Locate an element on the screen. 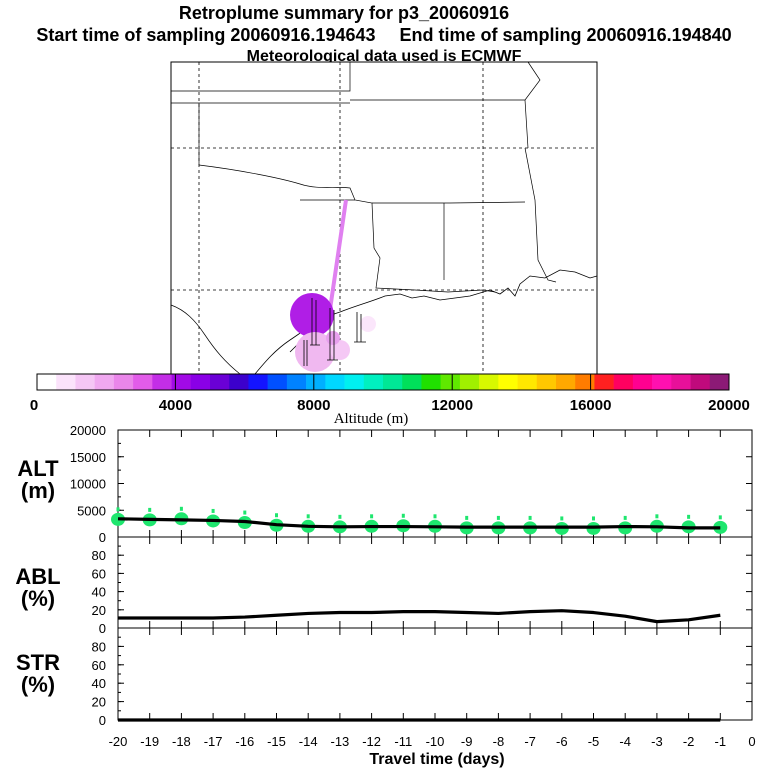 This screenshot has width=768, height=768. colorbar-tick-label: 20000 is located at coordinates (729, 405).